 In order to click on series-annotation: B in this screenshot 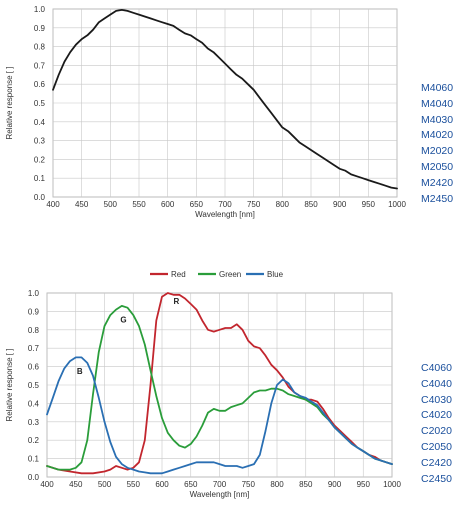, I will do `click(80, 371)`.